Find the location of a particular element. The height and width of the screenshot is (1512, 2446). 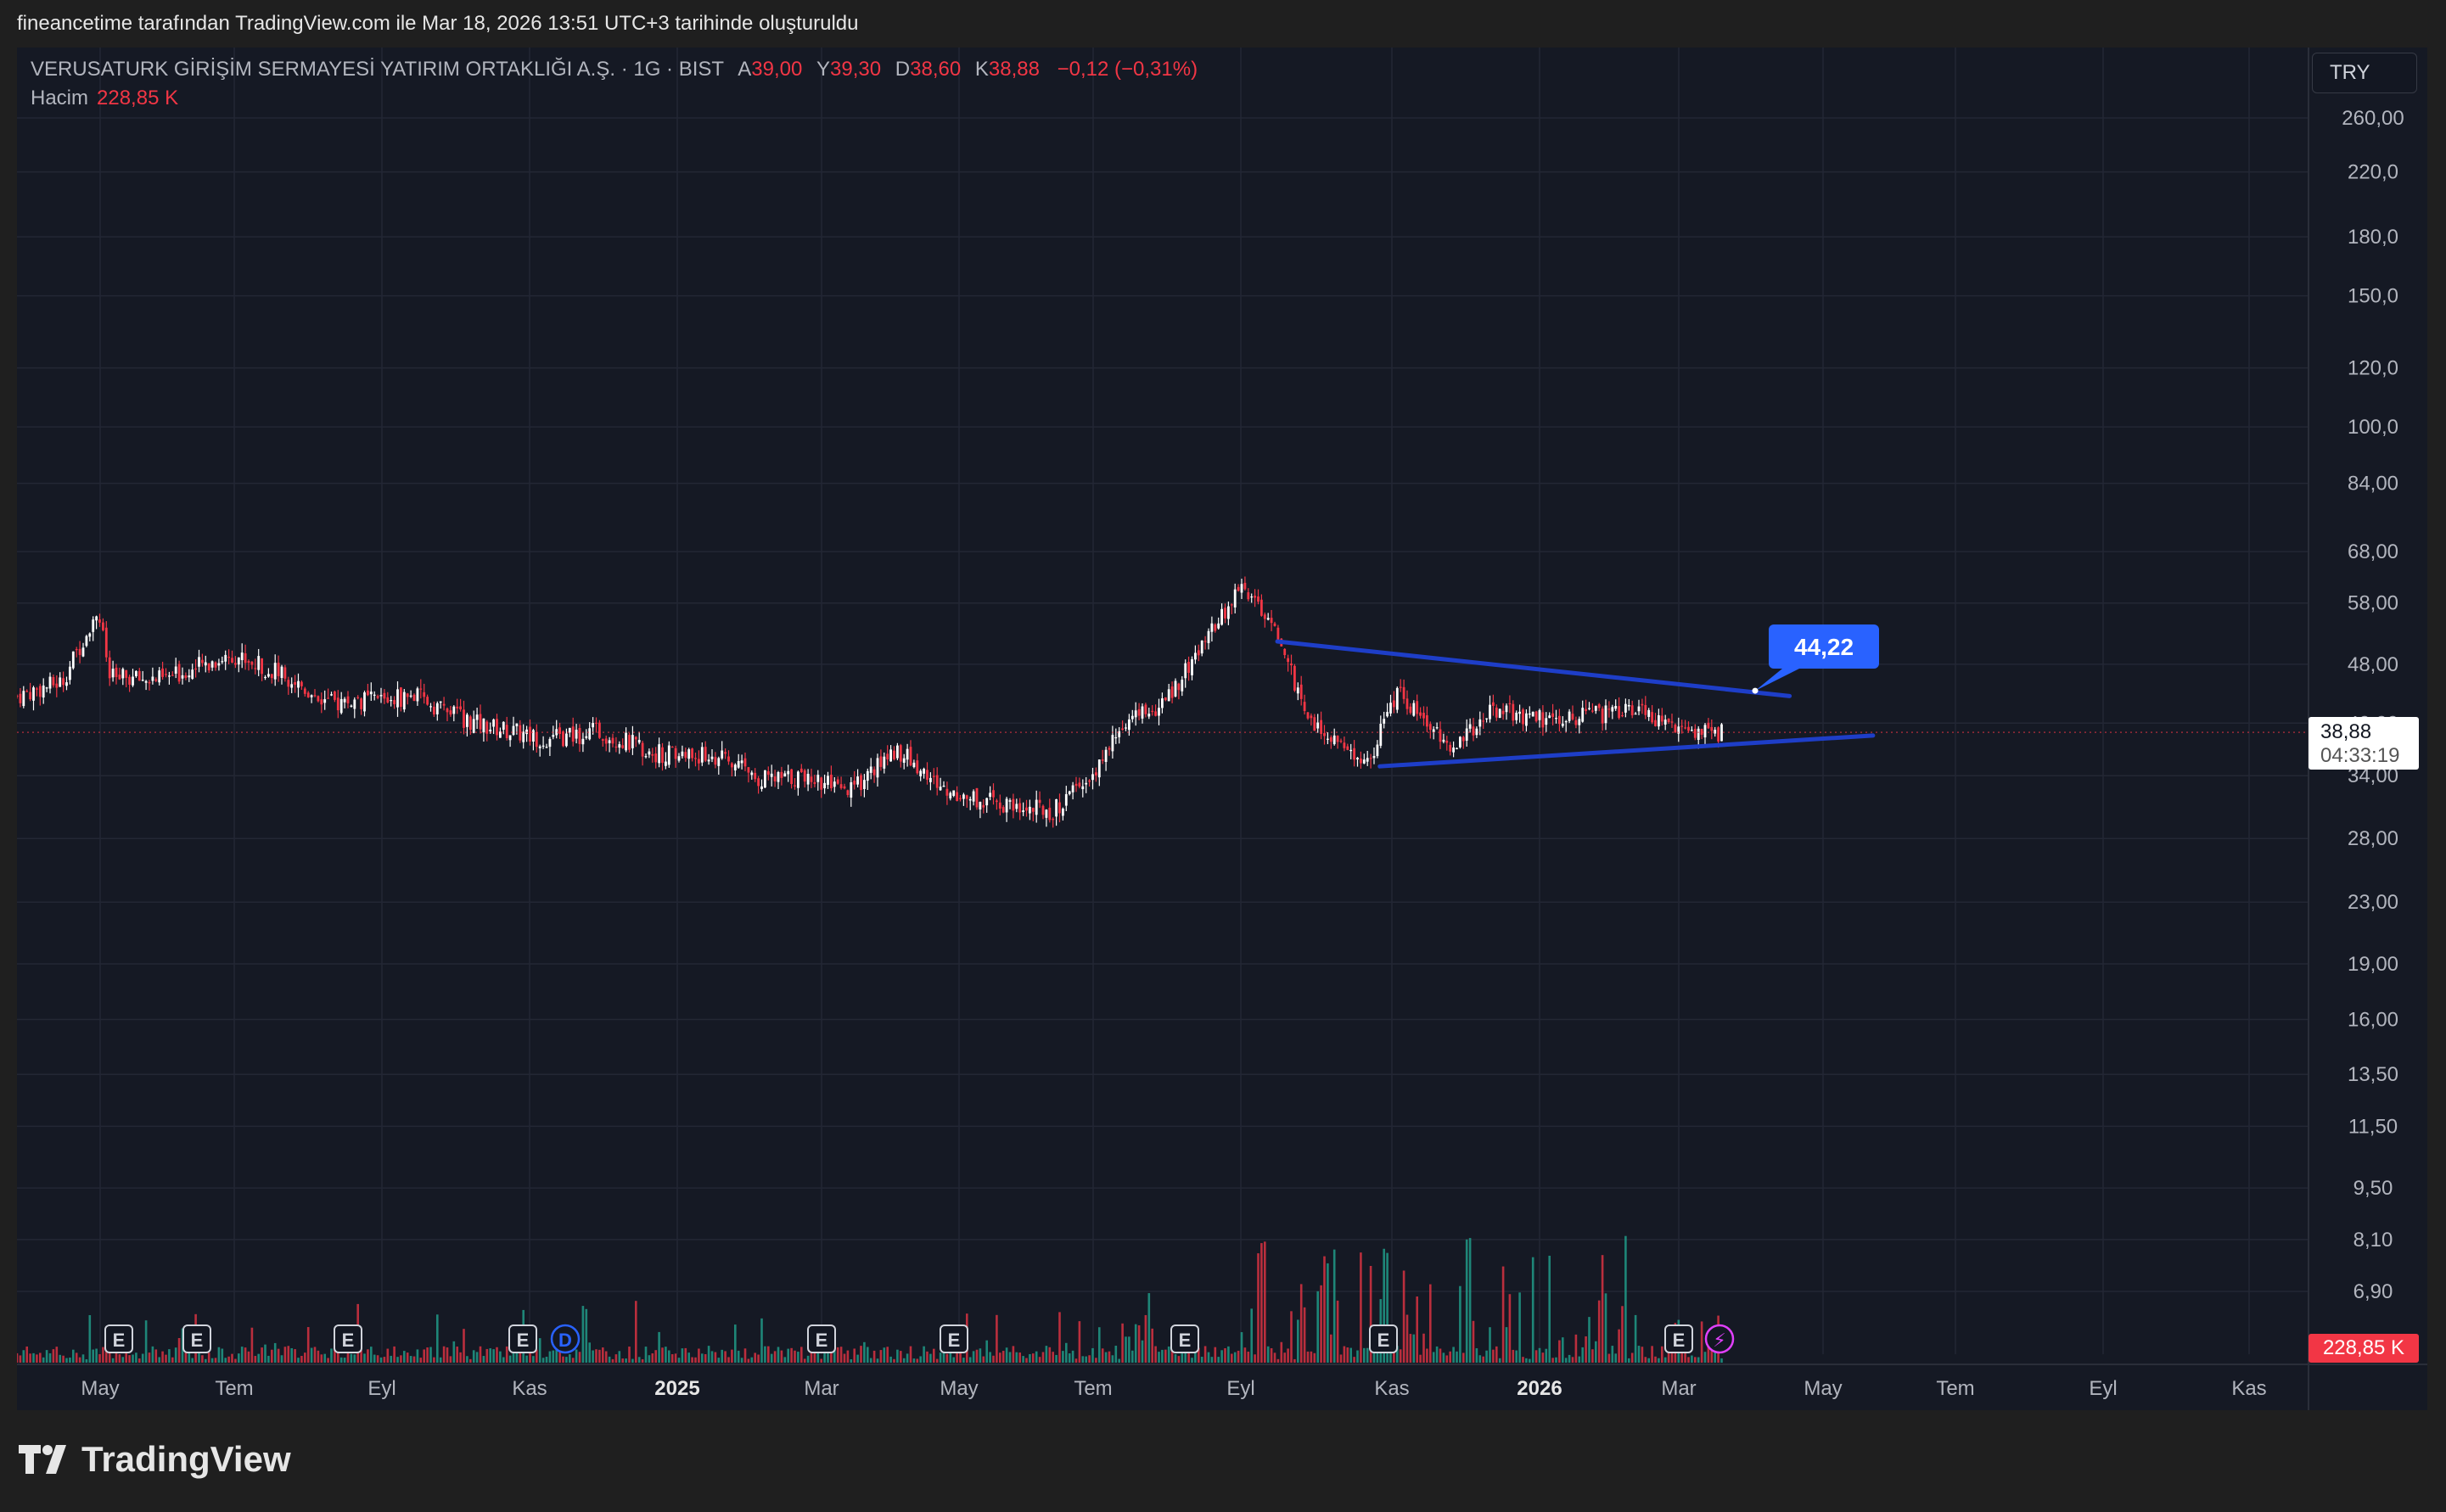

dividend-marker: D is located at coordinates (565, 1339).